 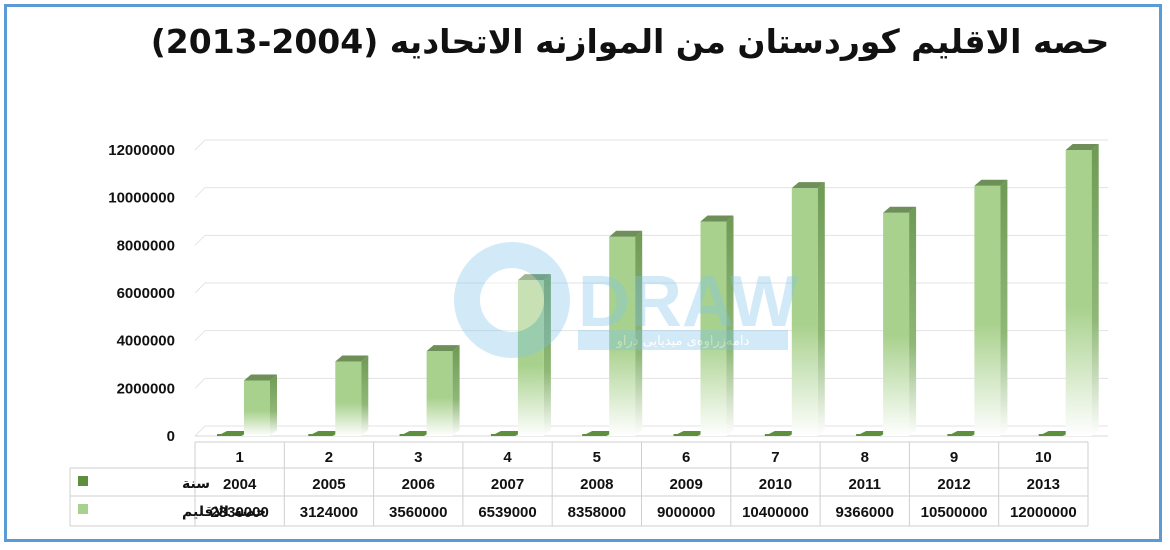 I want to click on share-value: 6539000, so click(x=507, y=512).